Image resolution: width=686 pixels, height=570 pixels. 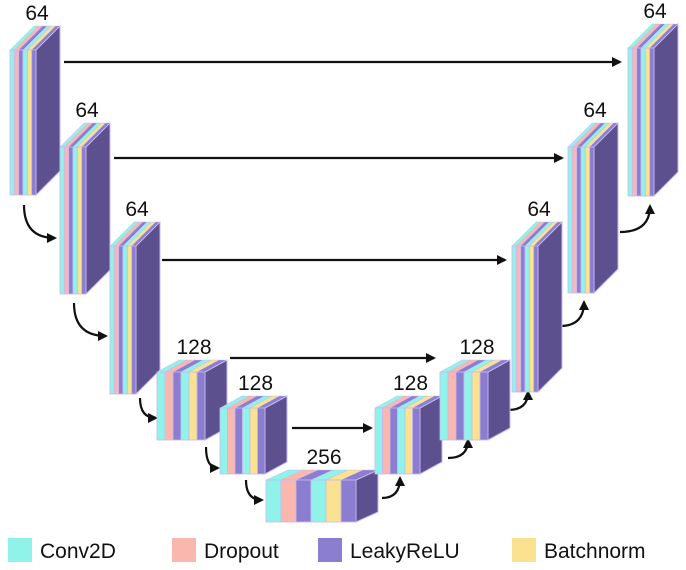 I want to click on legend-item-dropout: Dropout, so click(x=225, y=550).